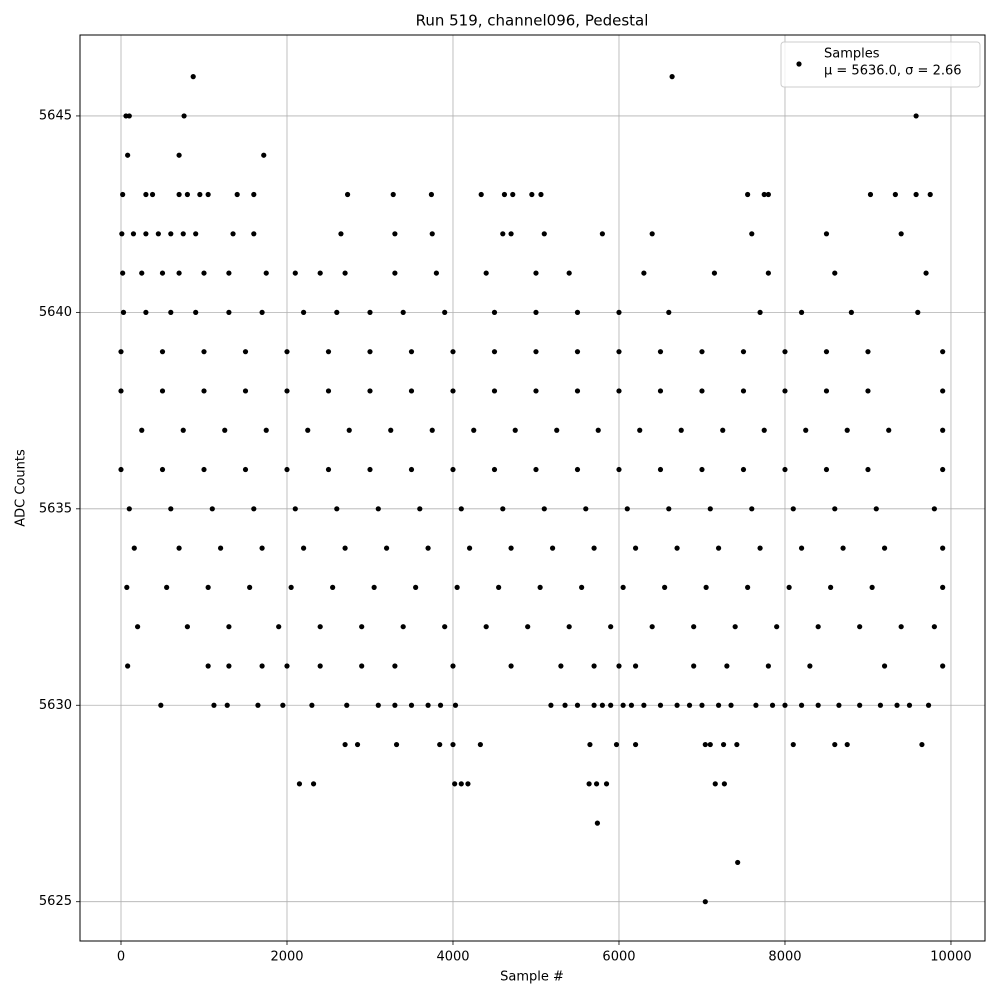 This screenshot has width=1000, height=1000. Describe the element at coordinates (55, 705) in the screenshot. I see `y-tick-label: 5630` at that location.